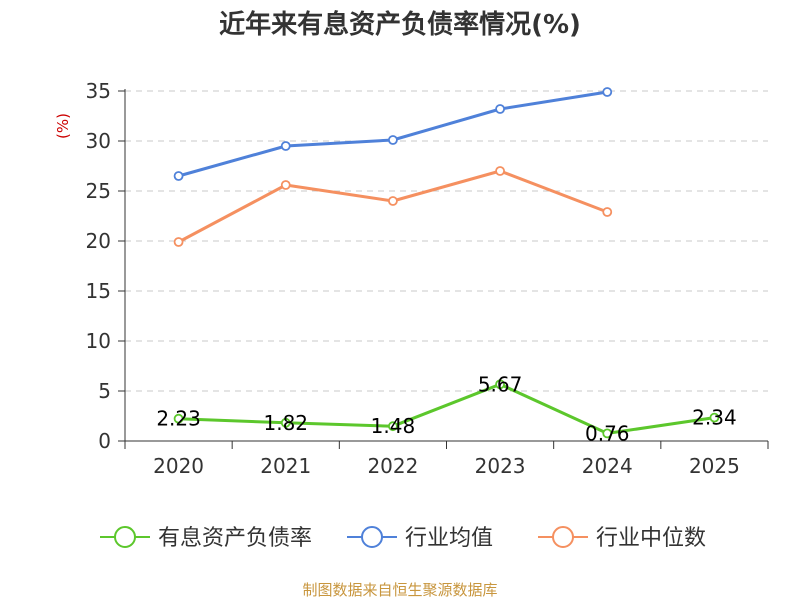 This screenshot has width=800, height=600. Describe the element at coordinates (98, 341) in the screenshot. I see `y-tick-label: 10` at that location.